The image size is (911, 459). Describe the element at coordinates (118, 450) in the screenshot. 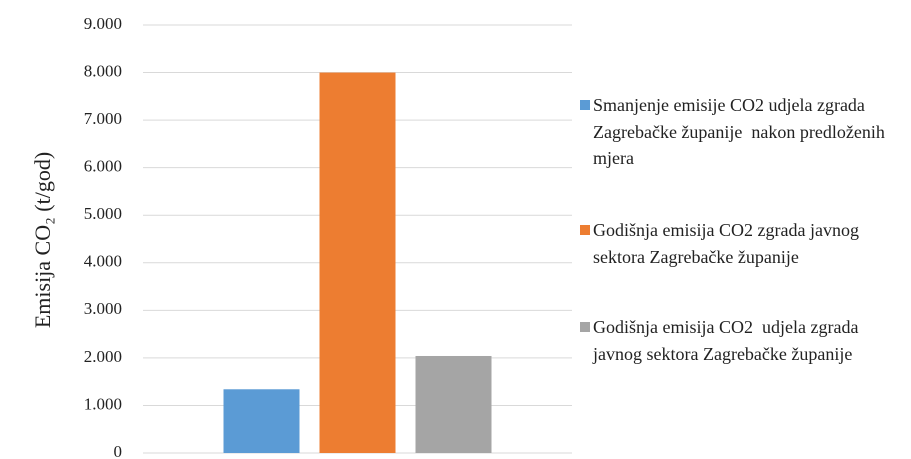

I see `y-tick-label: 0` at that location.